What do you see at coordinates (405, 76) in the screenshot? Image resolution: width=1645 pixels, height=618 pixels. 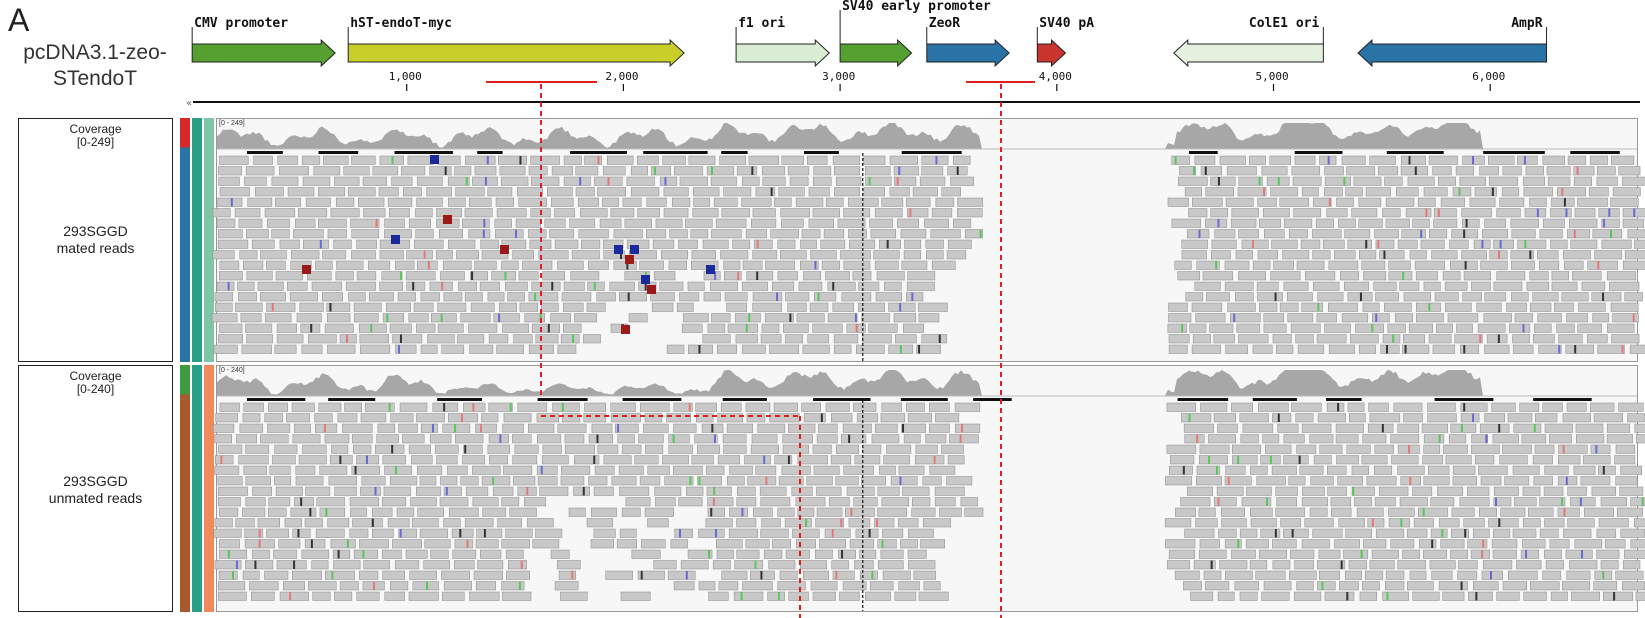 I see `ruler-tick-label: 1,000` at bounding box center [405, 76].